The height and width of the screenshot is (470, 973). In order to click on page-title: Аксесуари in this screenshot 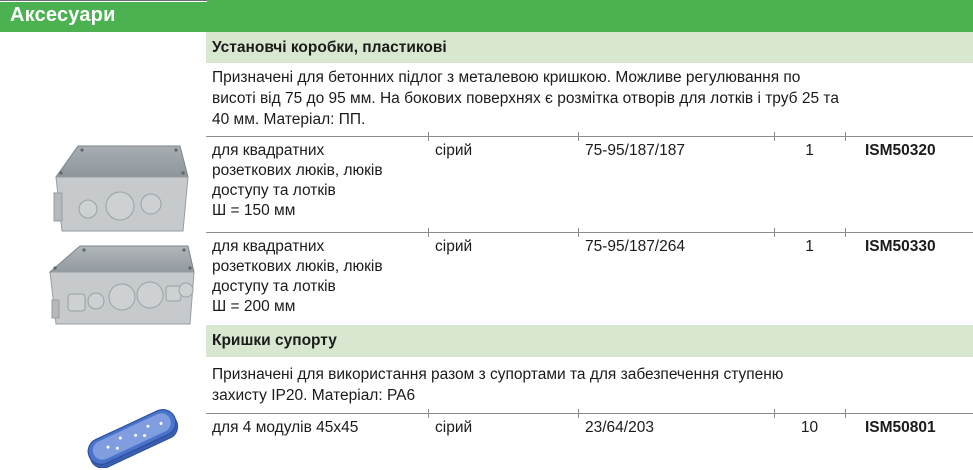, I will do `click(63, 15)`.